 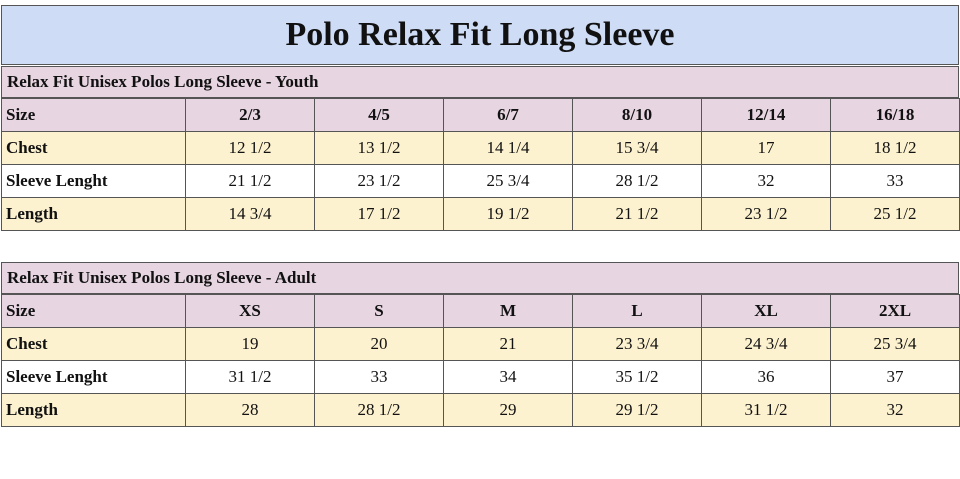 I want to click on measurement-cell: 13 1/2, so click(x=379, y=148).